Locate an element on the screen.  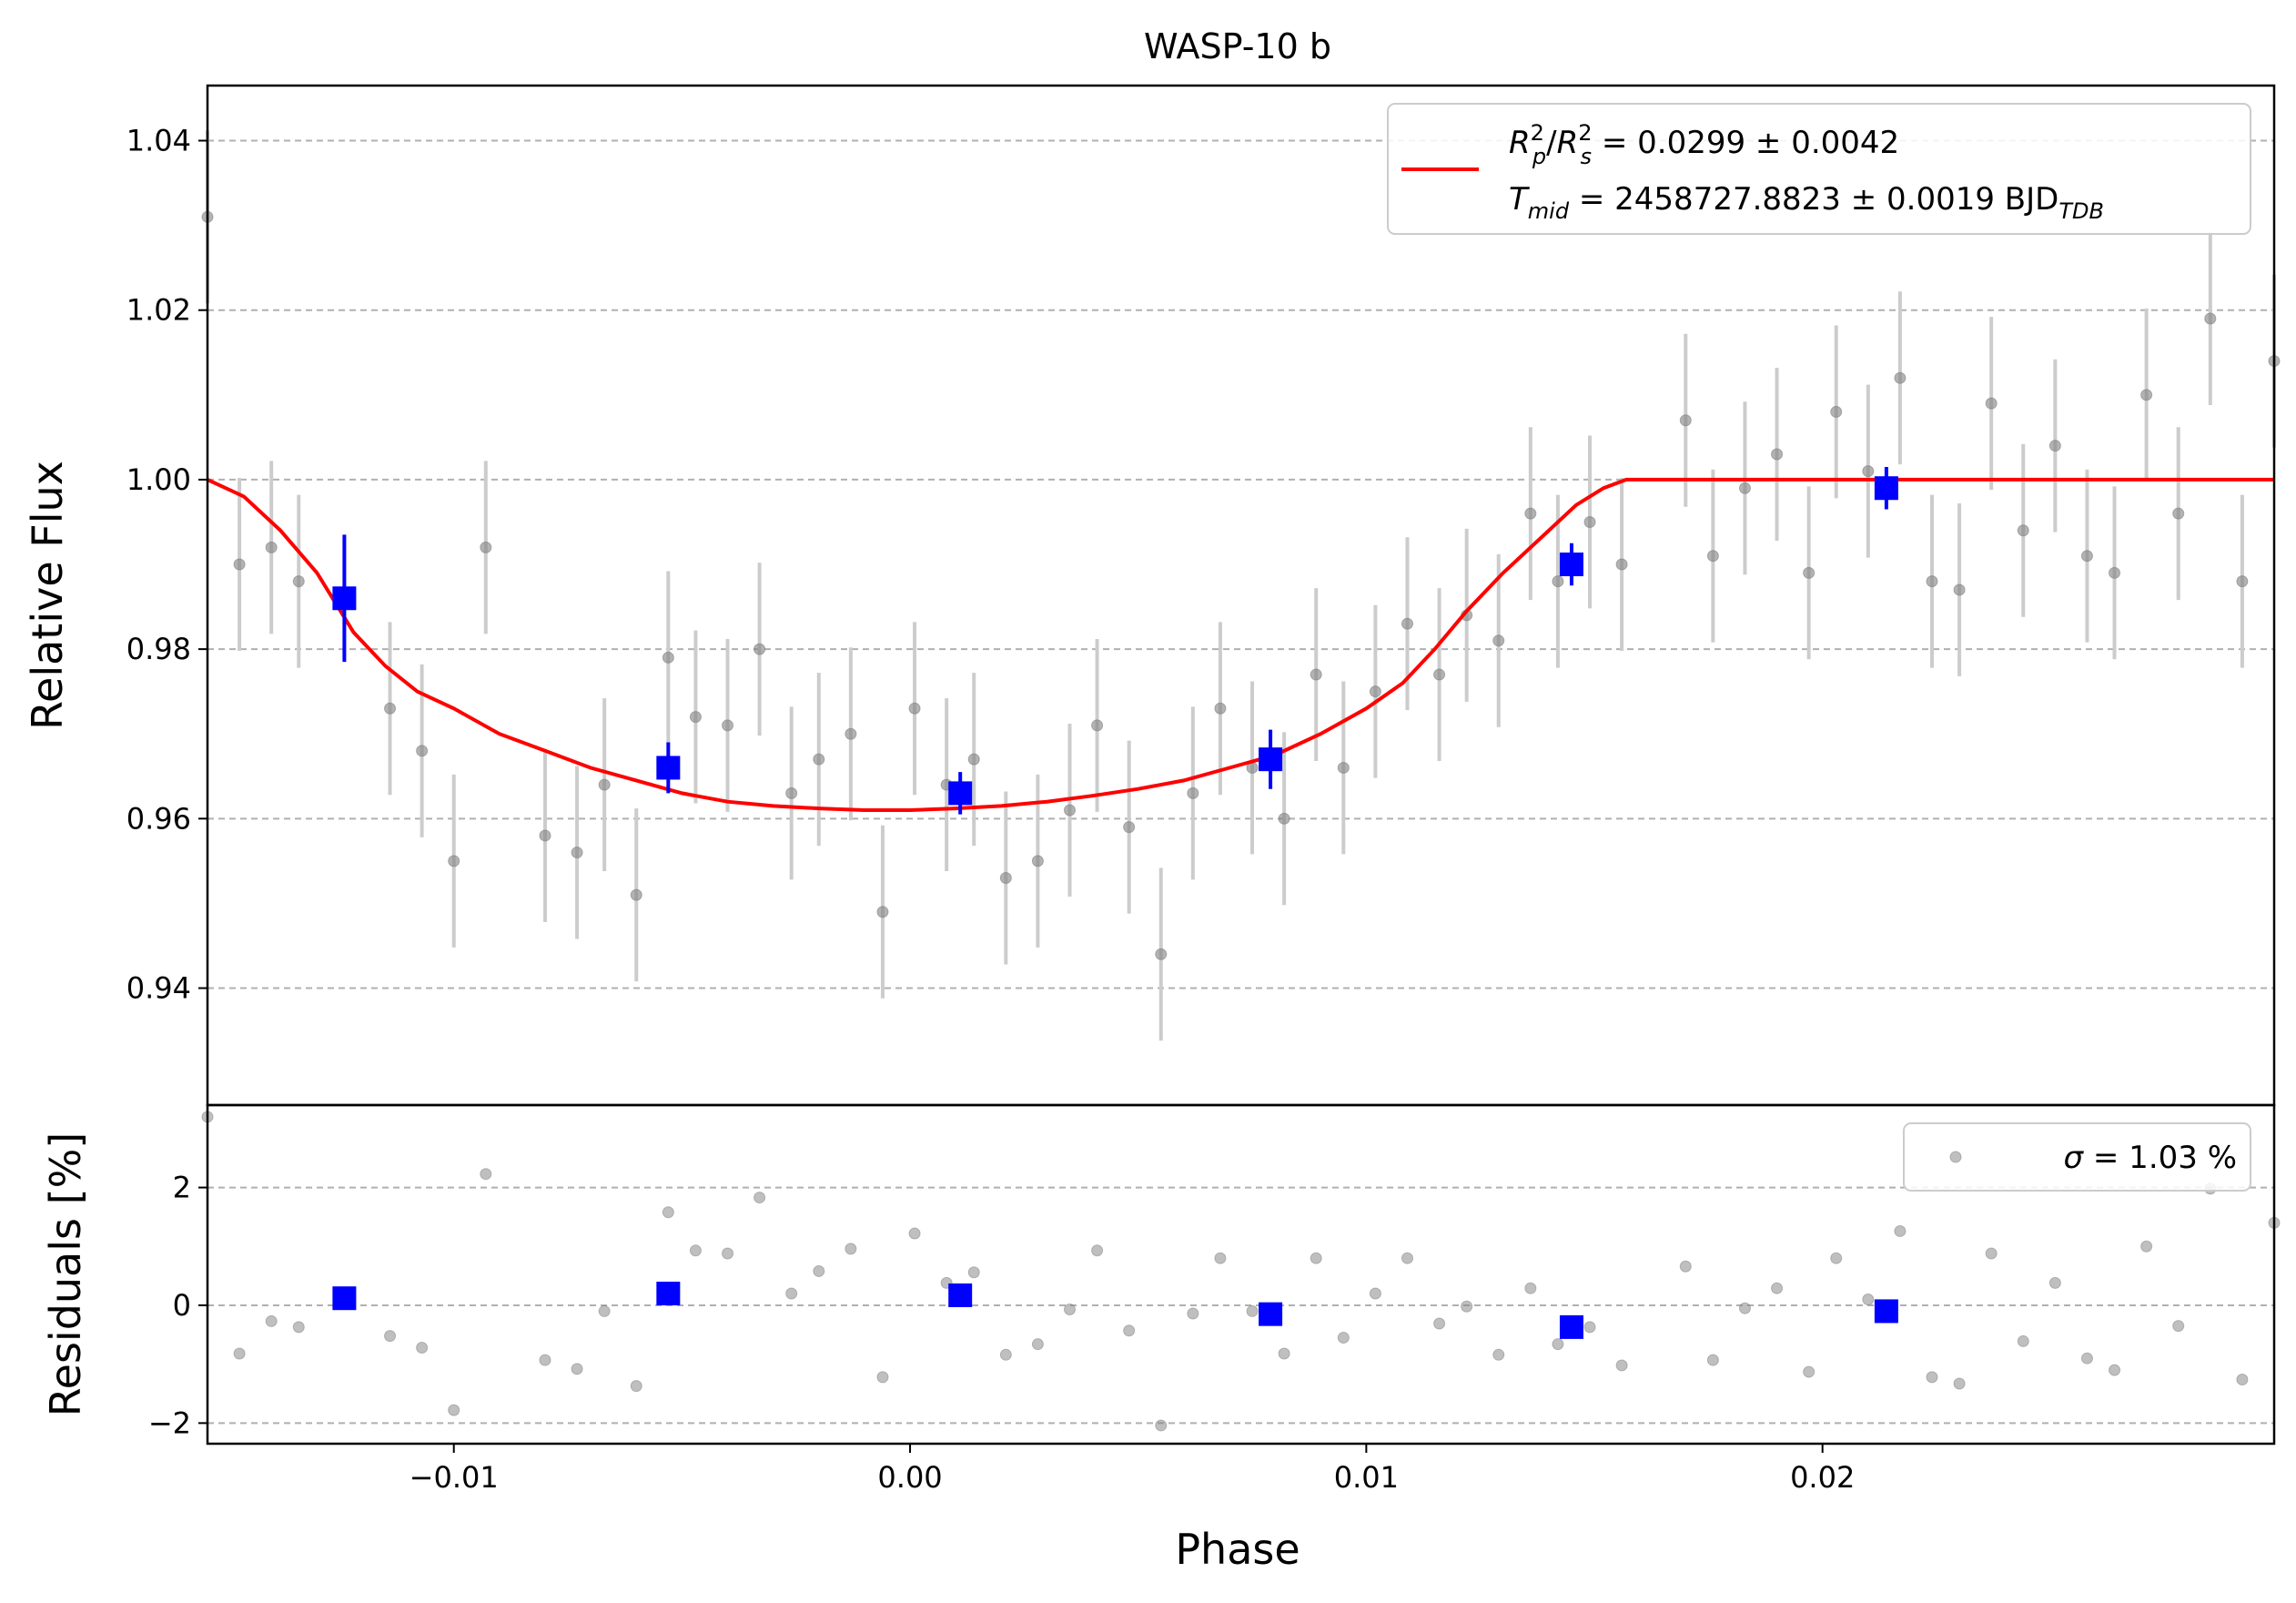
flux-y-tick-label: 0.98 is located at coordinates (158, 649).